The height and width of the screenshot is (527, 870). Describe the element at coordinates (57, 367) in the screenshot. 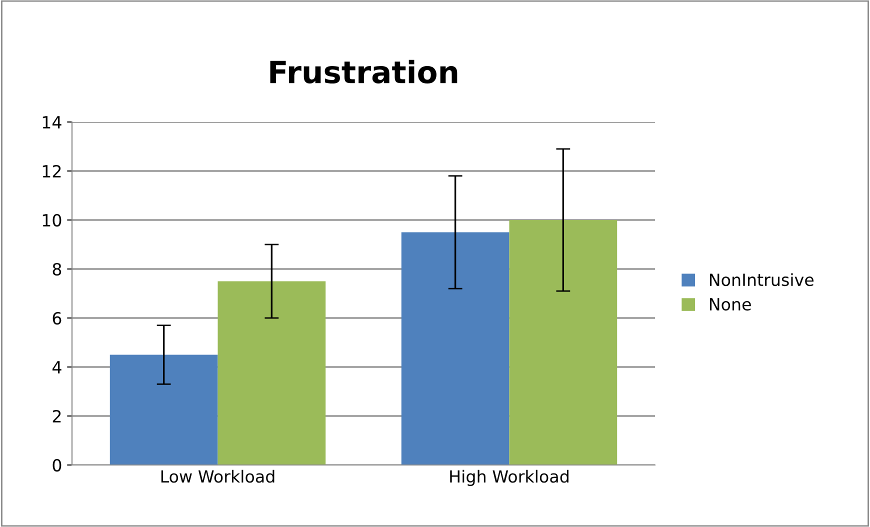

I see `y-tick-label: 4` at that location.